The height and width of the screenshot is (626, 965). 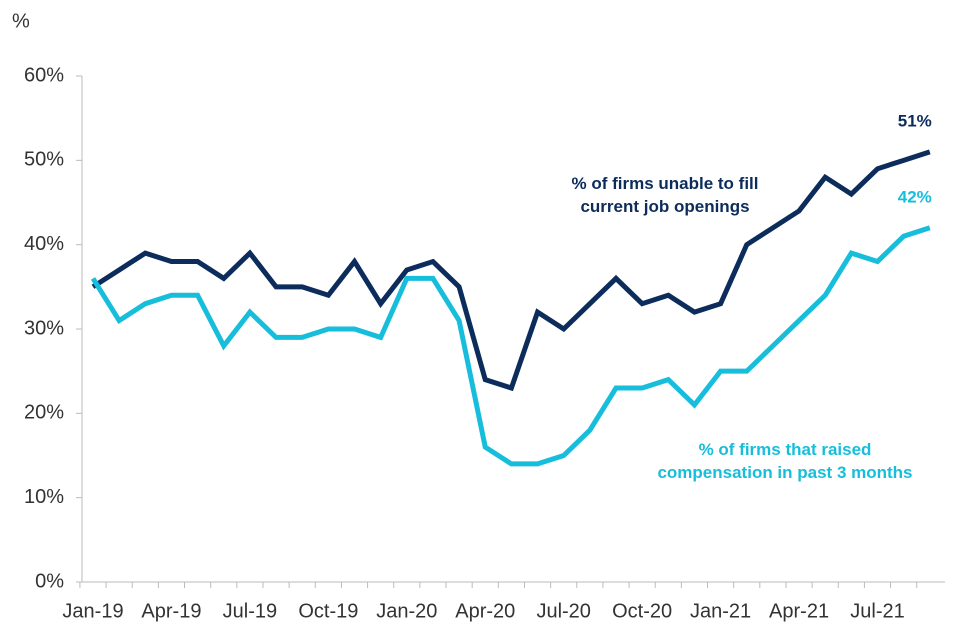 What do you see at coordinates (49, 581) in the screenshot?
I see `y-tick-label: 0%` at bounding box center [49, 581].